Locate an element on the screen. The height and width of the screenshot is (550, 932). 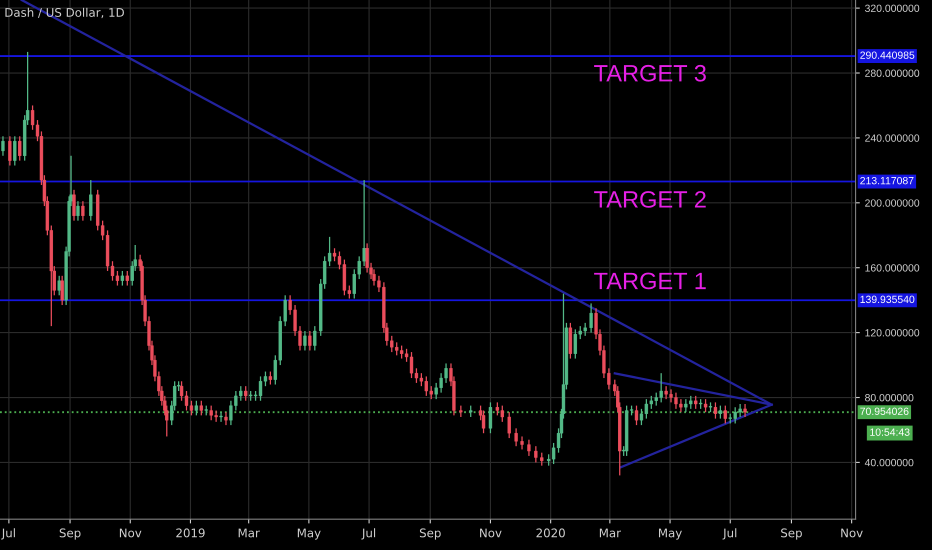
y-tick-label: 160.000000 is located at coordinates (892, 268).